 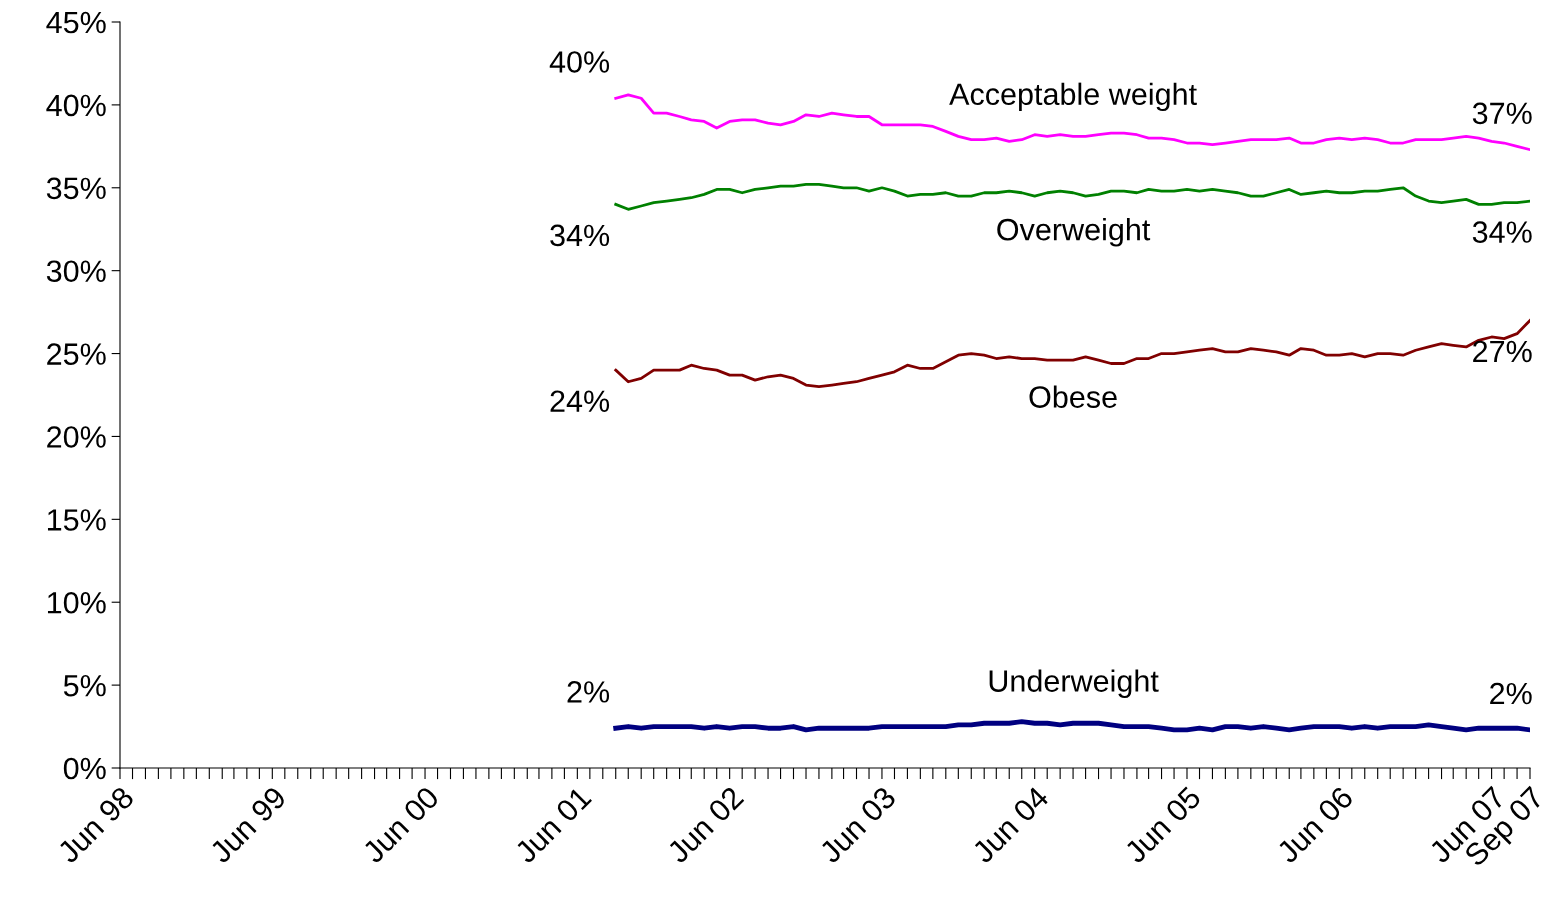 I want to click on x-tick-label: Jun 02, so click(x=705, y=825).